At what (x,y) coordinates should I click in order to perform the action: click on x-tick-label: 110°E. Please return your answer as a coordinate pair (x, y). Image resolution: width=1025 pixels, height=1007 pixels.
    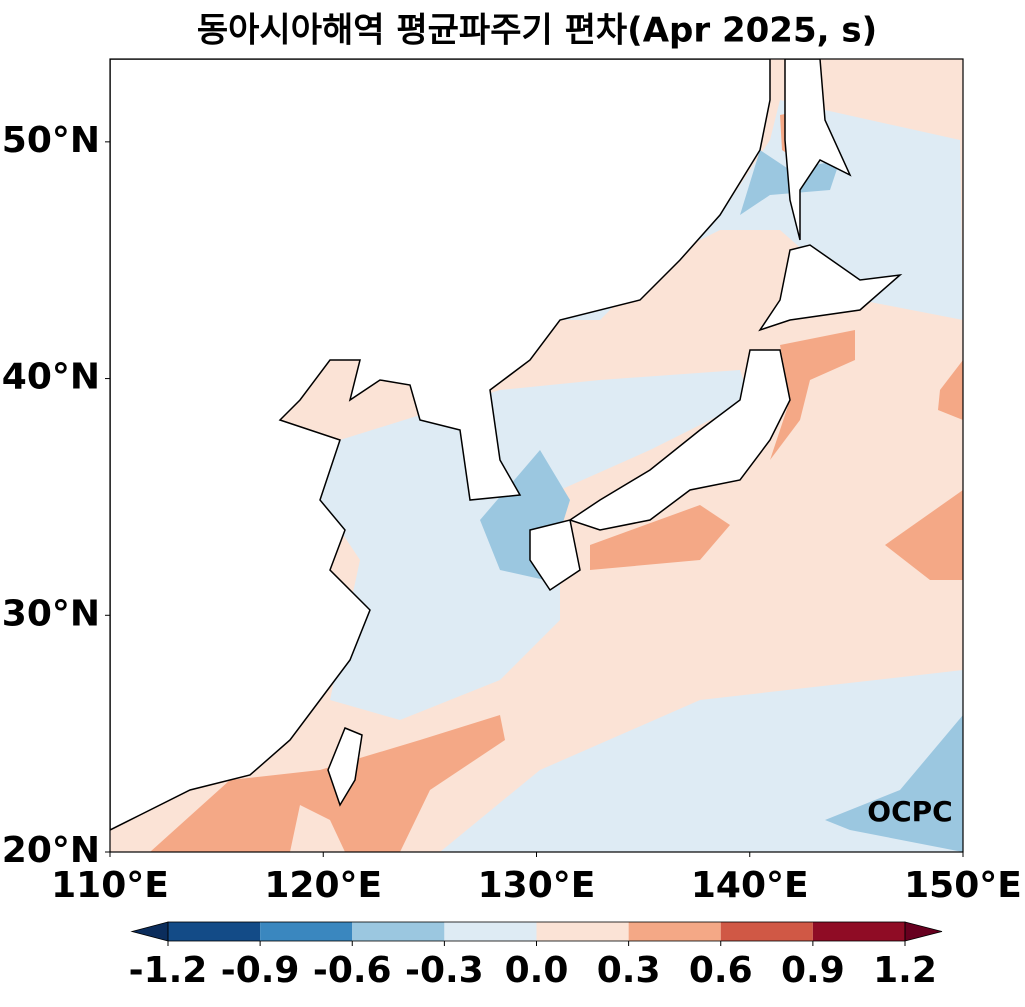
    Looking at the image, I should click on (110, 885).